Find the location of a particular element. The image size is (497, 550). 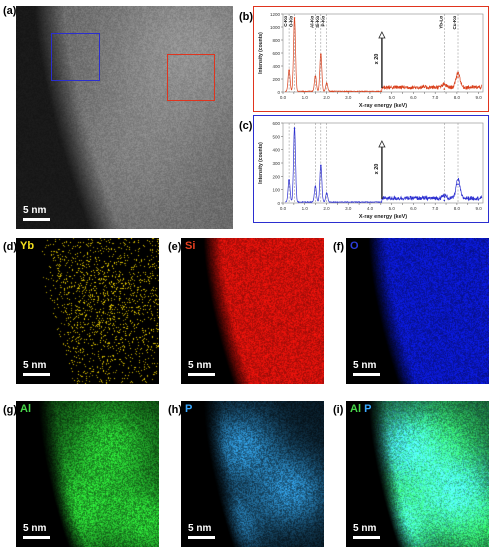

element-label-al: Al is located at coordinates (25, 409).